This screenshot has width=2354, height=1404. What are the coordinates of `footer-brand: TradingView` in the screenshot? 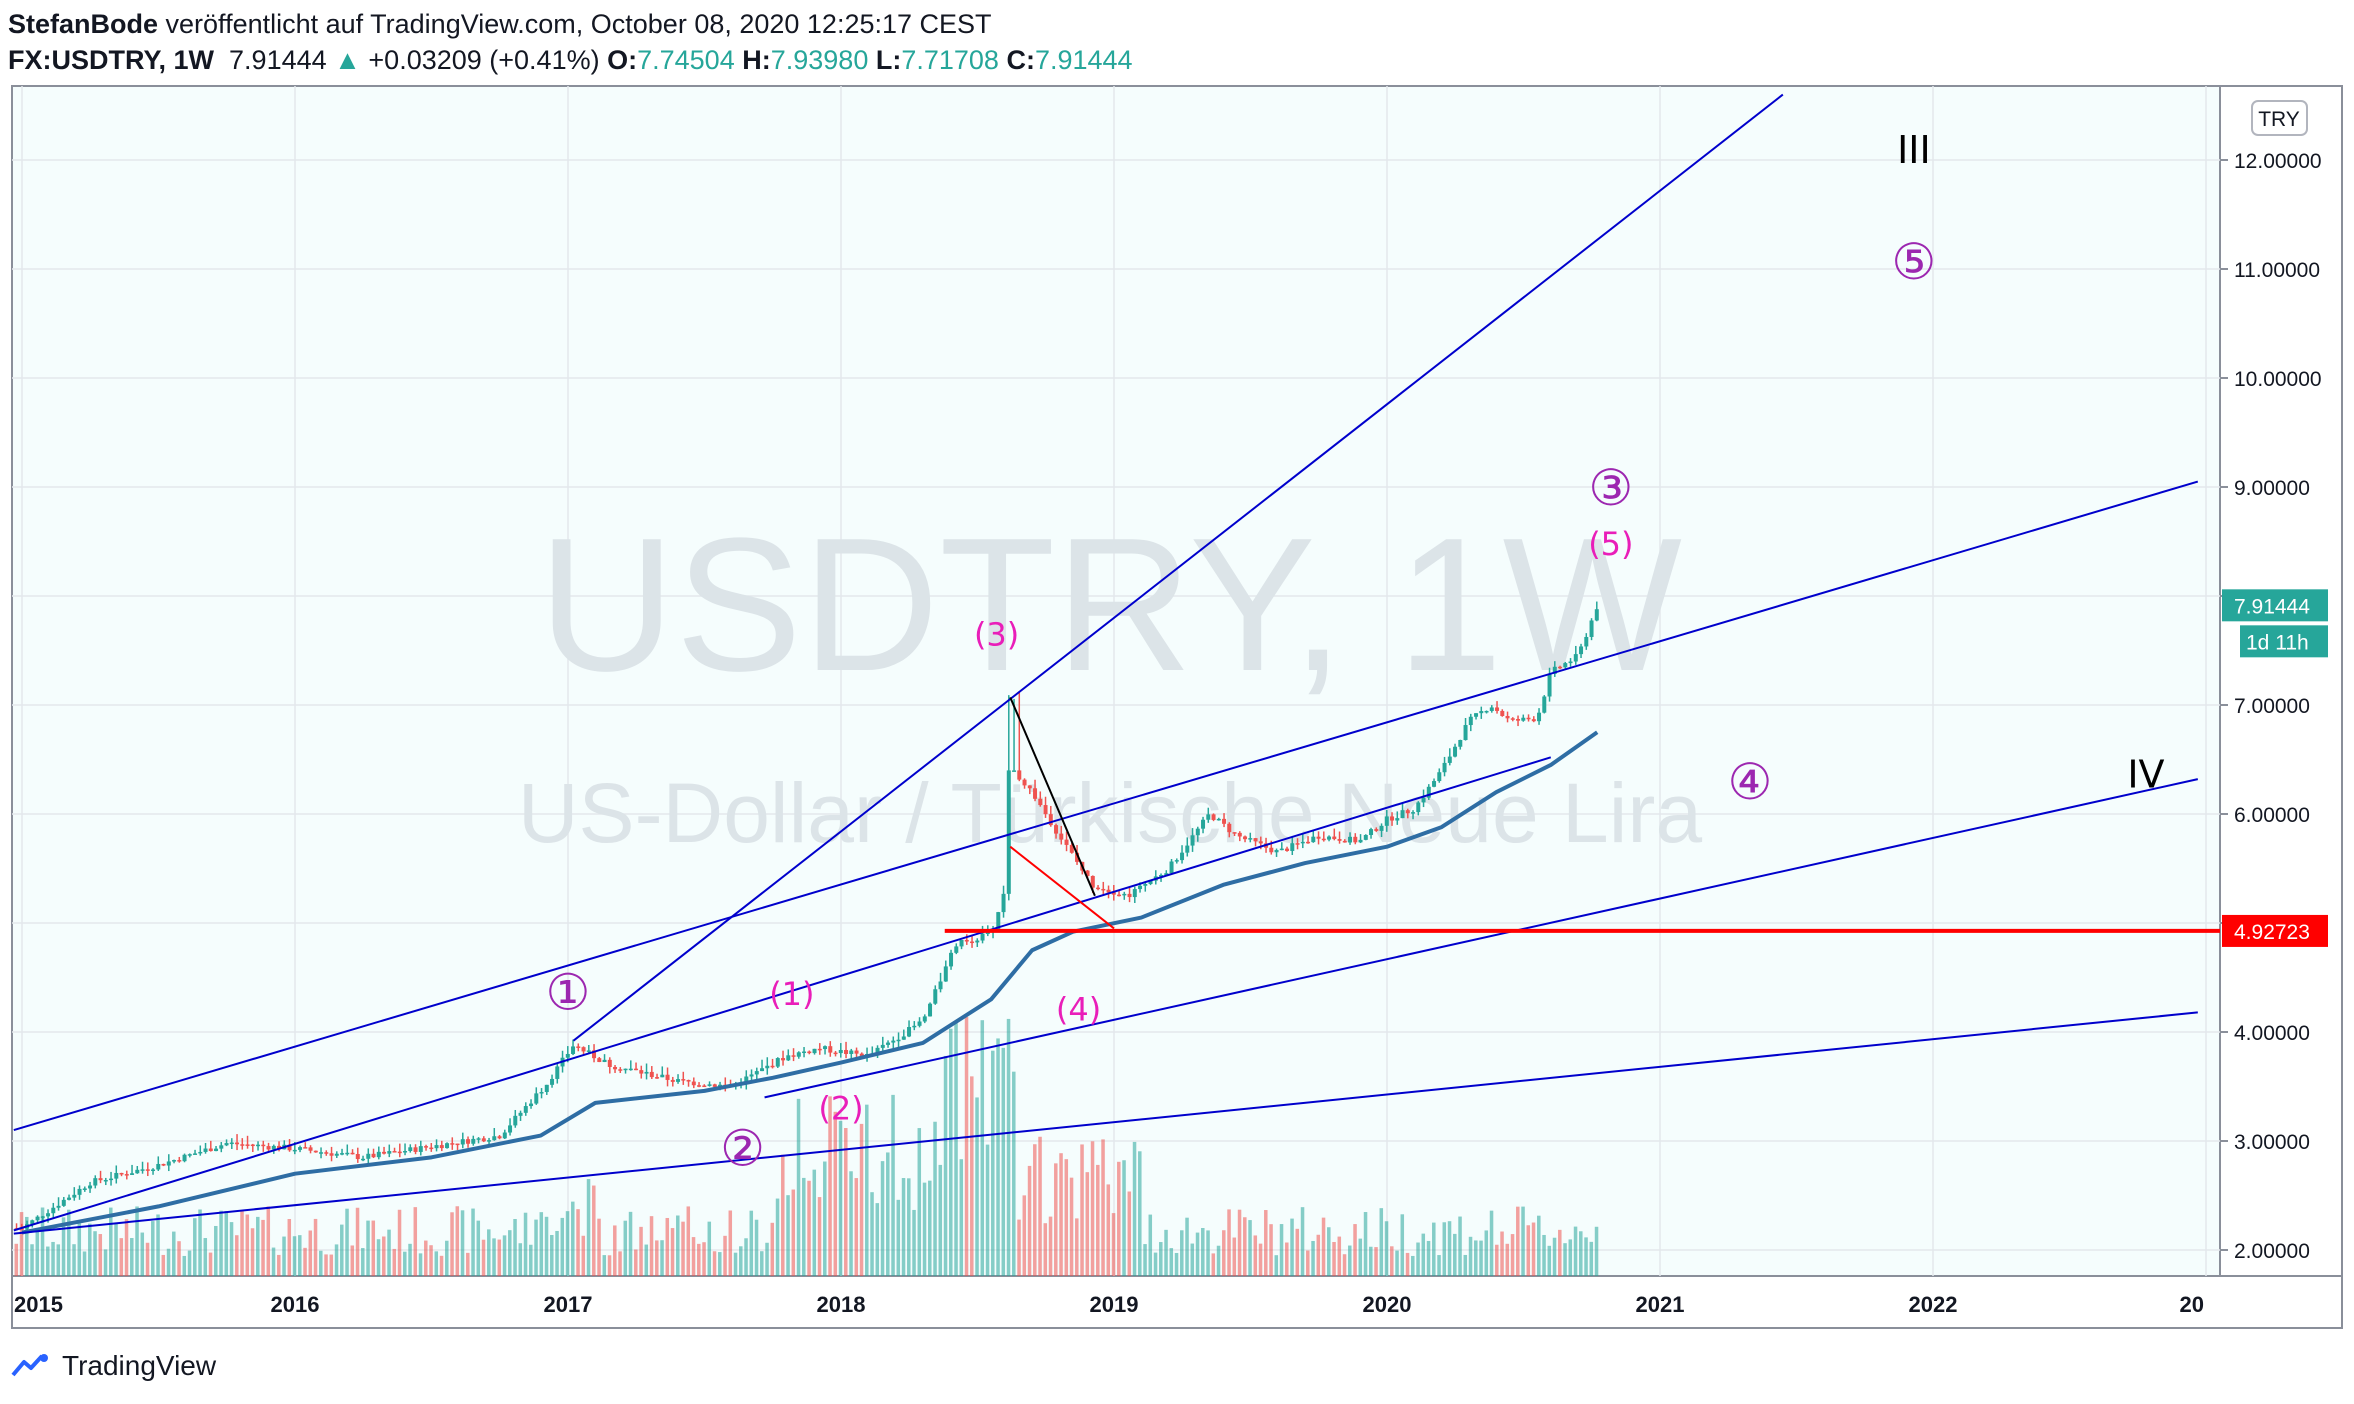 It's located at (139, 1365).